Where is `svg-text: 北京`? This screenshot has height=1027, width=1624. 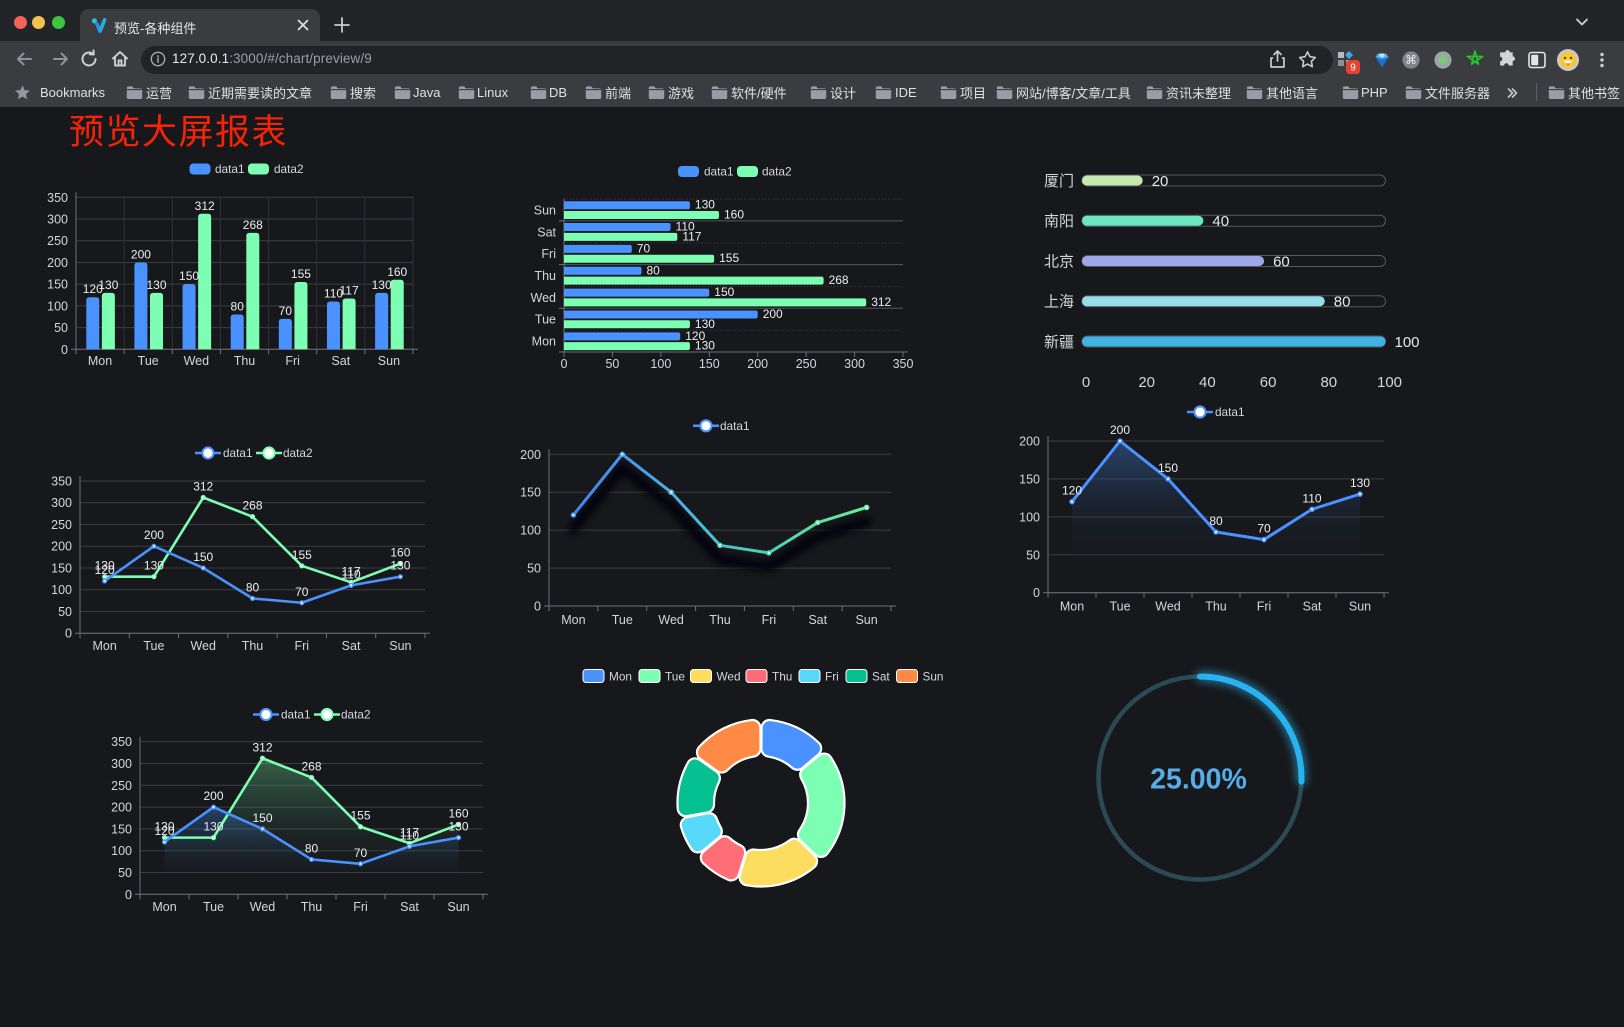 svg-text: 北京 is located at coordinates (1059, 262).